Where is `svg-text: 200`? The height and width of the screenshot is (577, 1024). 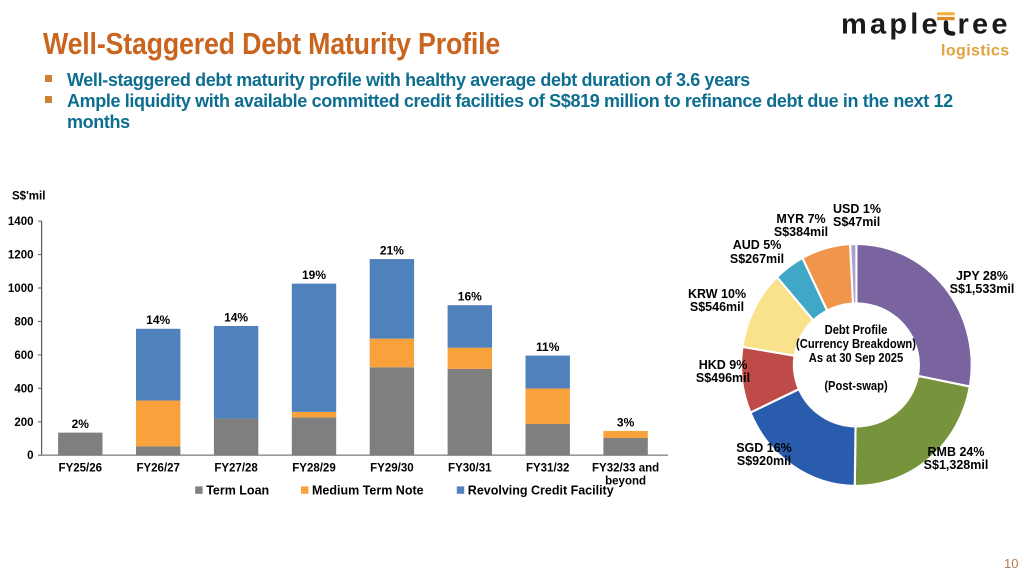 svg-text: 200 is located at coordinates (23, 423).